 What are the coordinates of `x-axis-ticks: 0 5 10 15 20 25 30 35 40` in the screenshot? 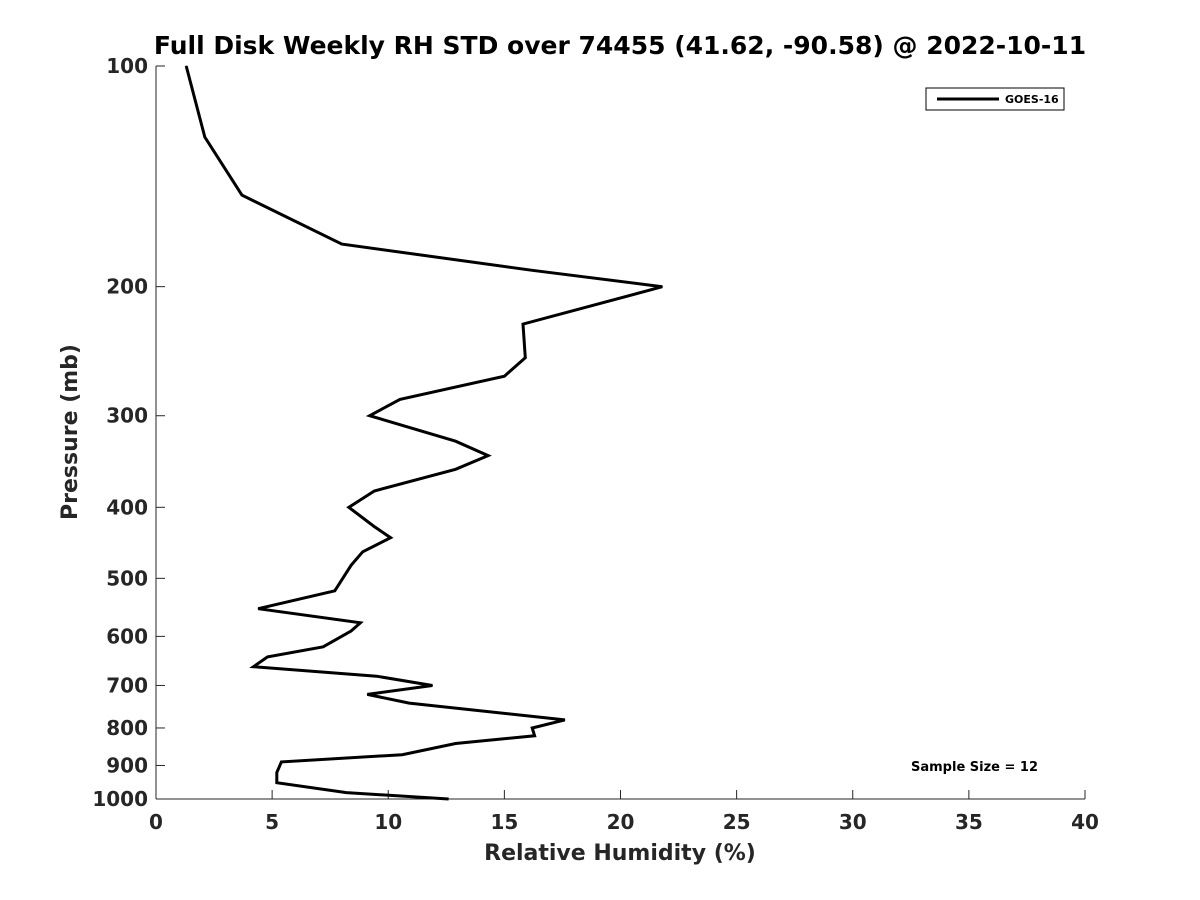 It's located at (624, 812).